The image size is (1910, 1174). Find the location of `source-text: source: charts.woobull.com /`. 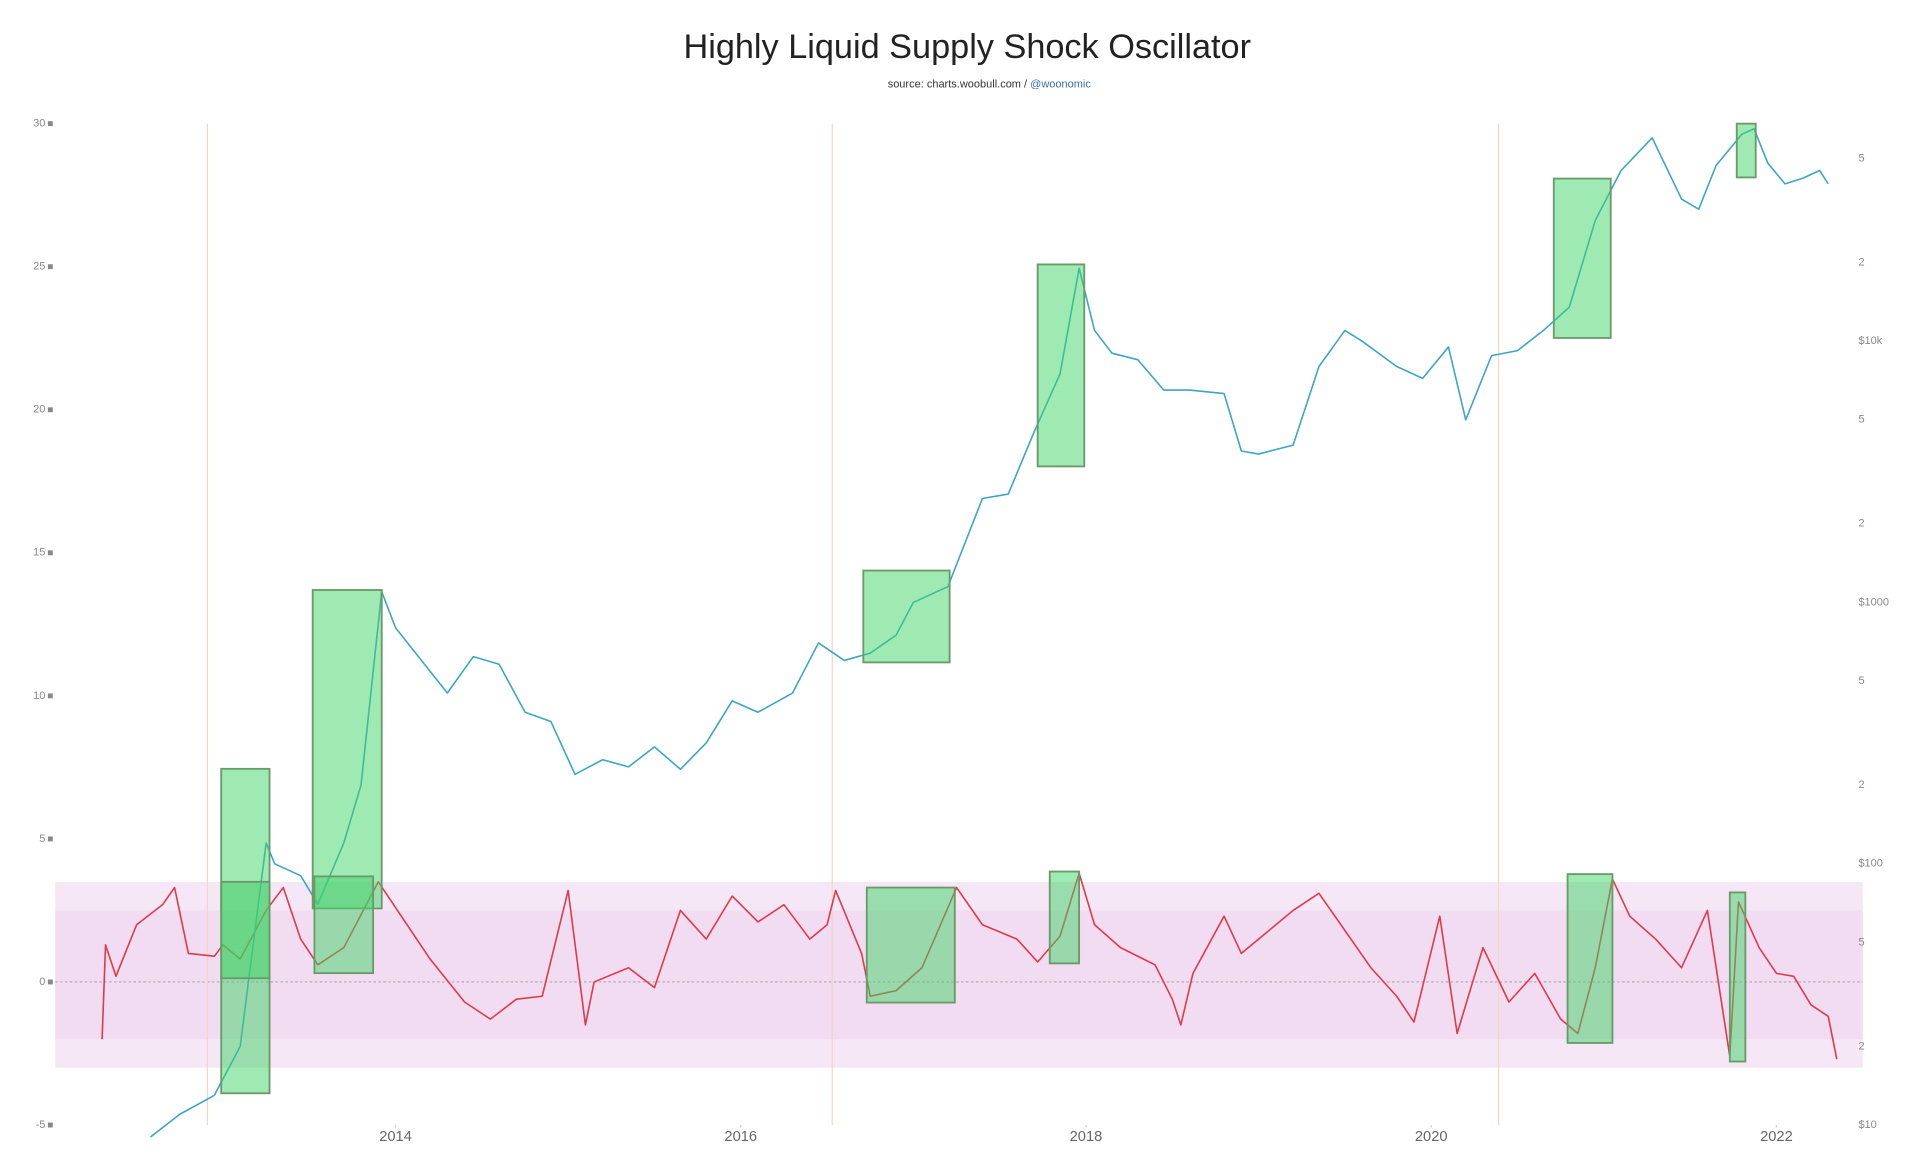

source-text: source: charts.woobull.com / is located at coordinates (959, 84).